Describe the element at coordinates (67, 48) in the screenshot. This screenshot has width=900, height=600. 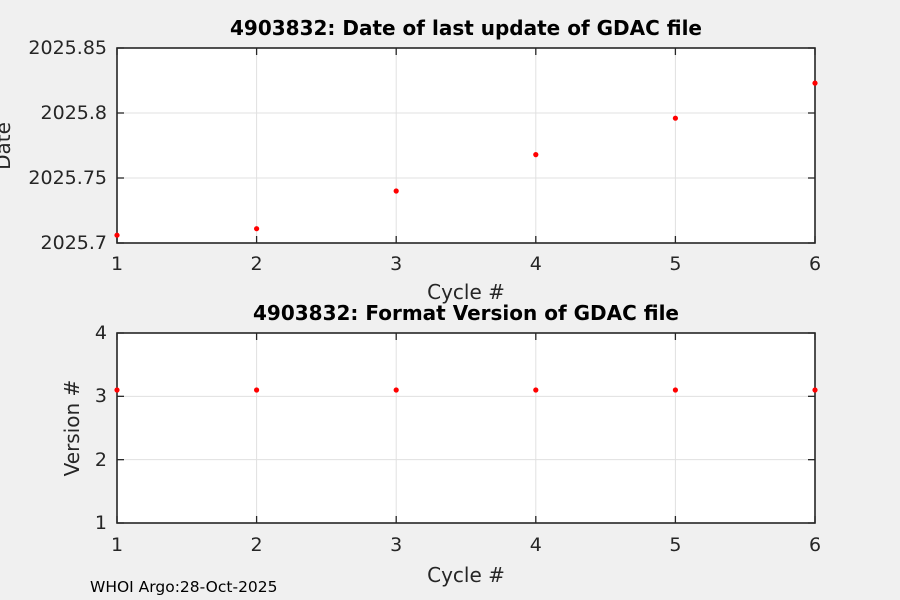
I see `y-tick-label: 2025.85` at that location.